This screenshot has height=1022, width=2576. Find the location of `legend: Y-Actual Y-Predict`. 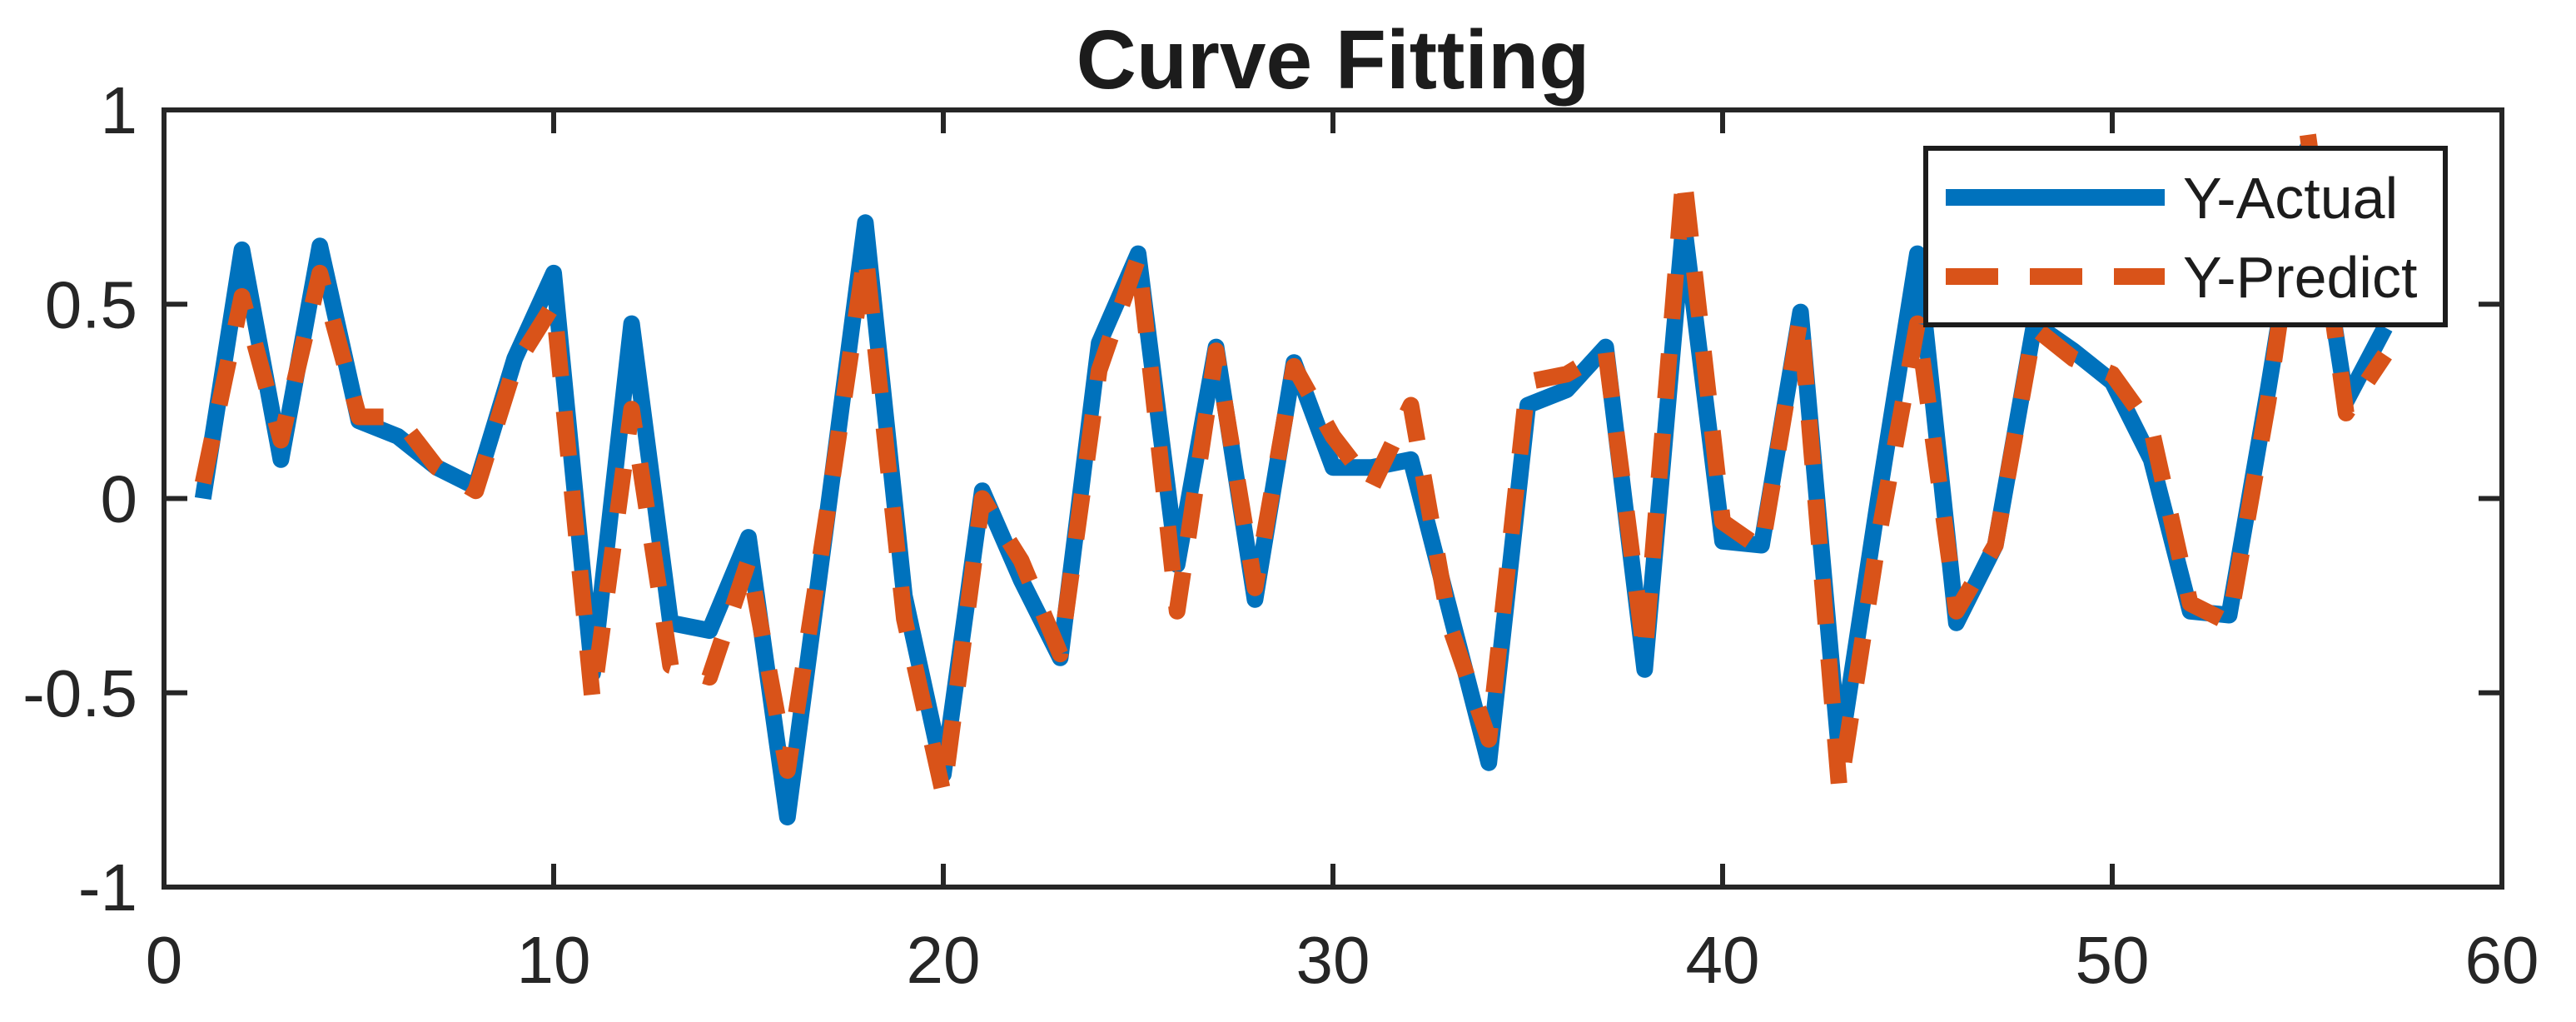

legend: Y-Actual Y-Predict is located at coordinates (2185, 237).